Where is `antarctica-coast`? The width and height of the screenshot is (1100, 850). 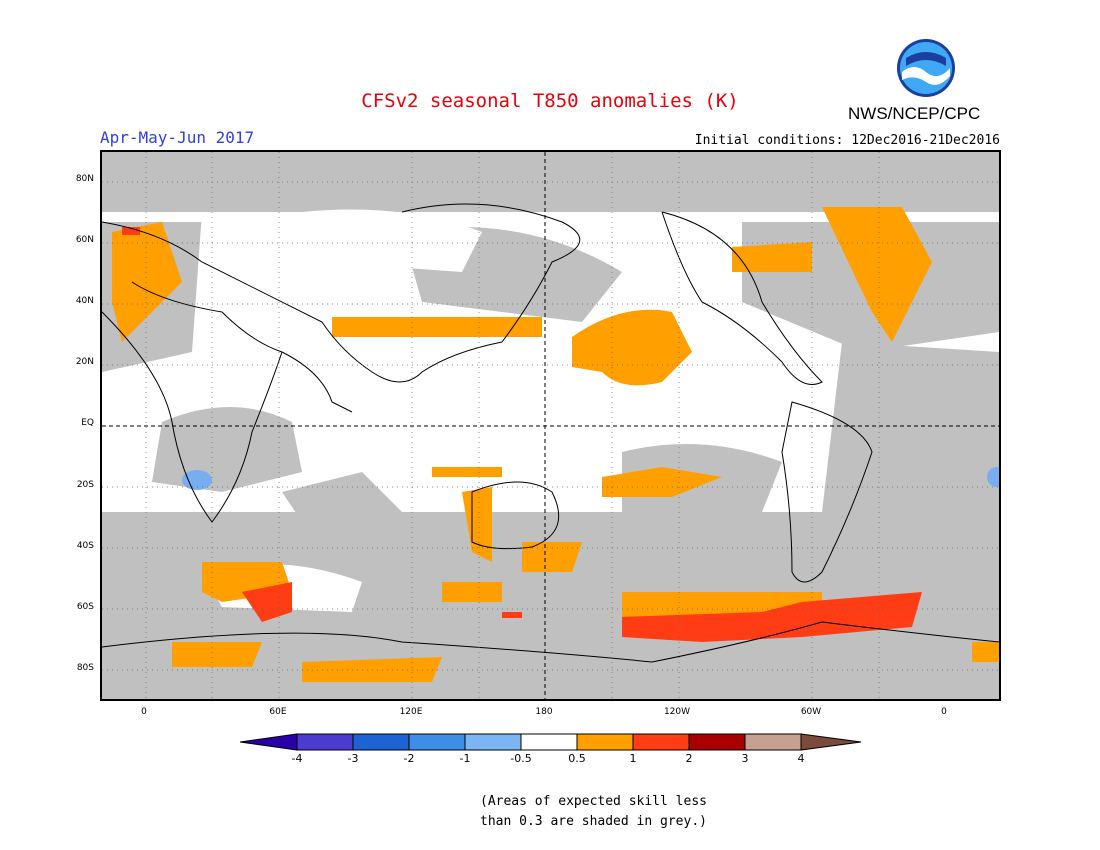 antarctica-coast is located at coordinates (550, 642).